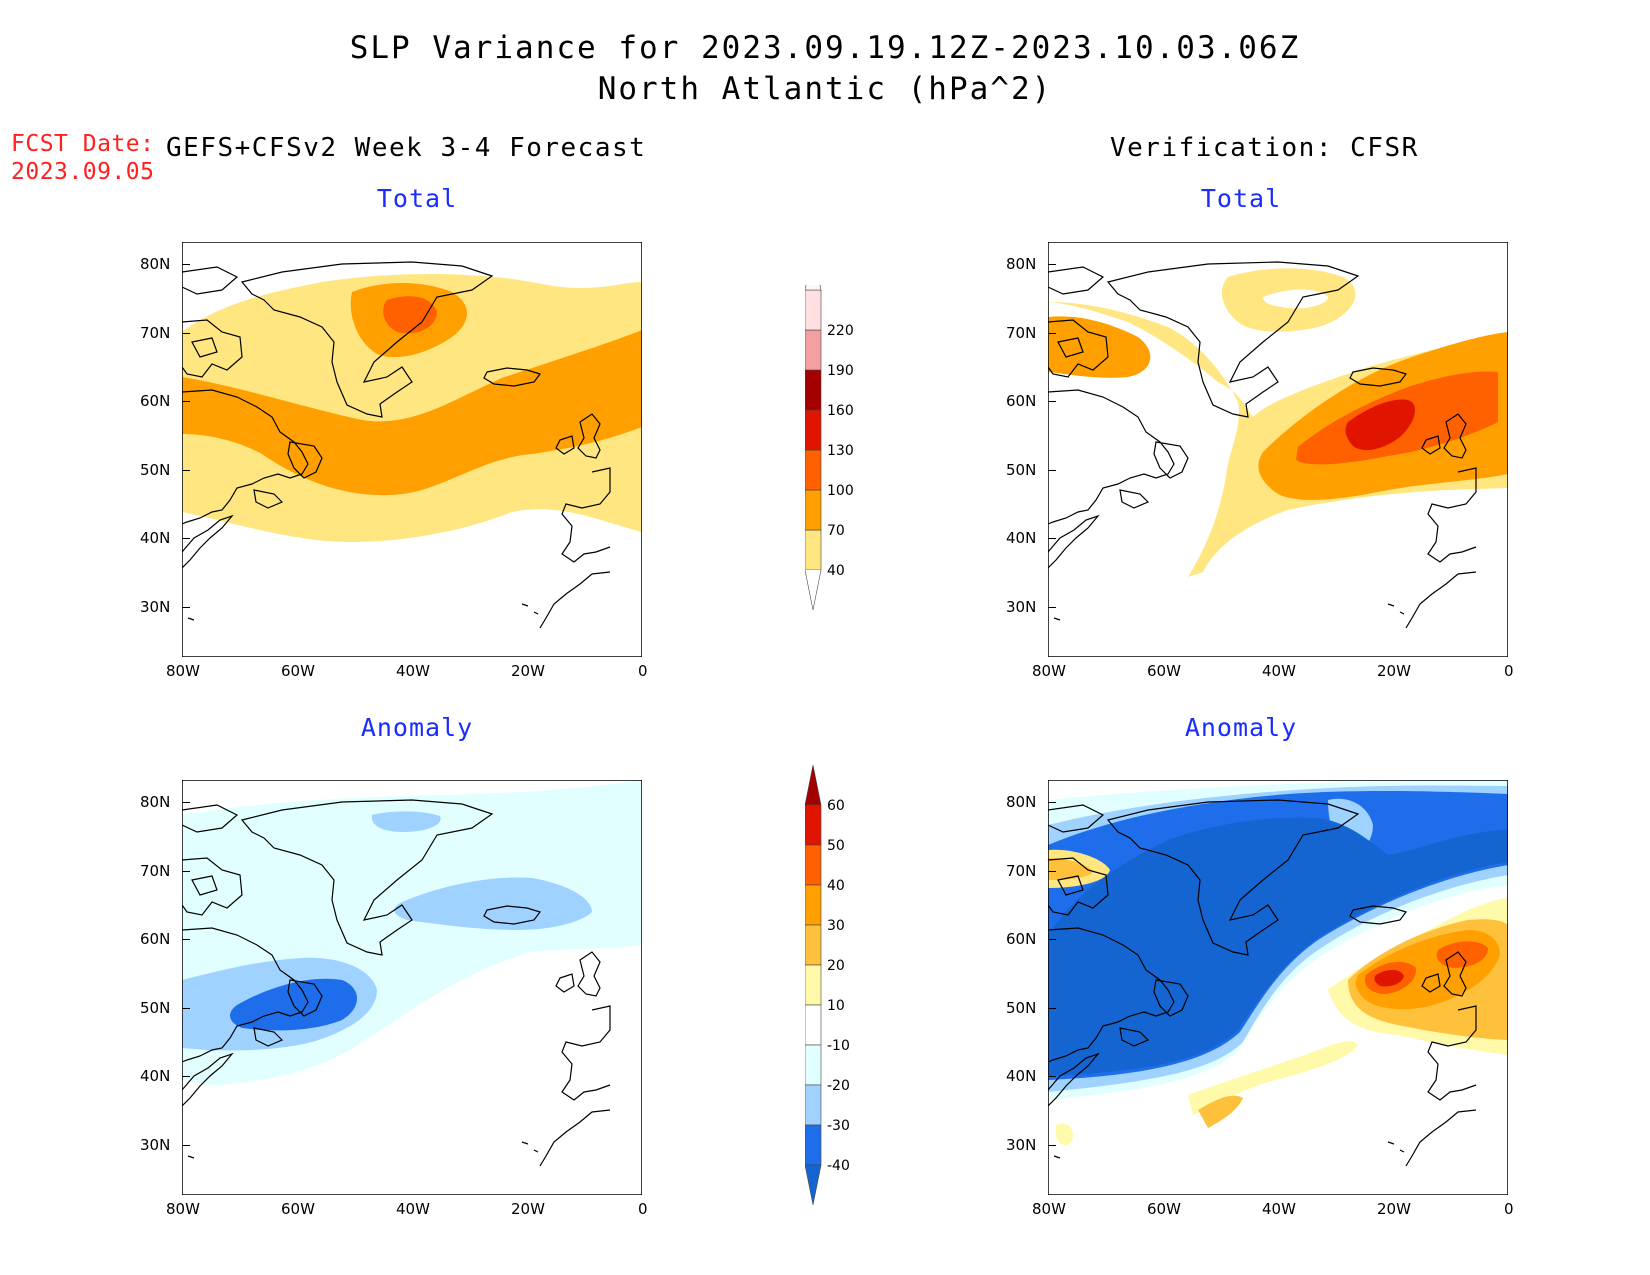 The height and width of the screenshot is (1275, 1650). What do you see at coordinates (413, 1209) in the screenshot?
I see `lon-label-fcst-anomaly: 40W` at bounding box center [413, 1209].